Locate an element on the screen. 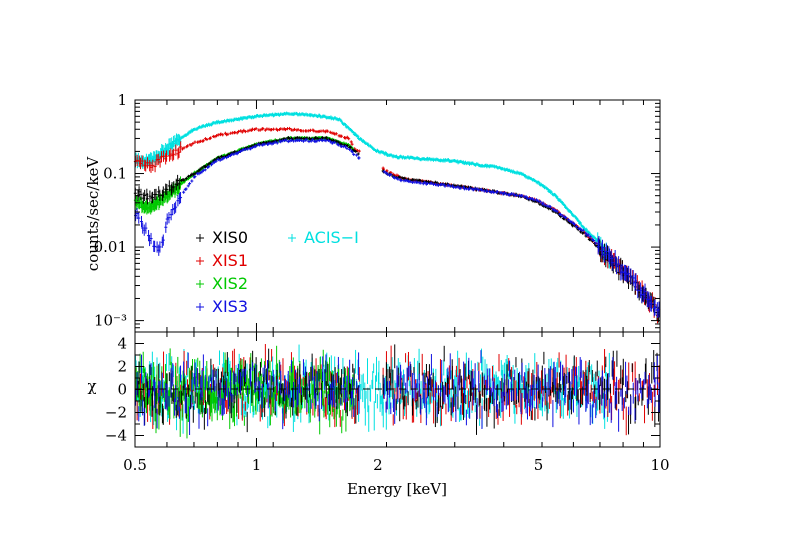  legend-label: XIS1 is located at coordinates (230, 260).